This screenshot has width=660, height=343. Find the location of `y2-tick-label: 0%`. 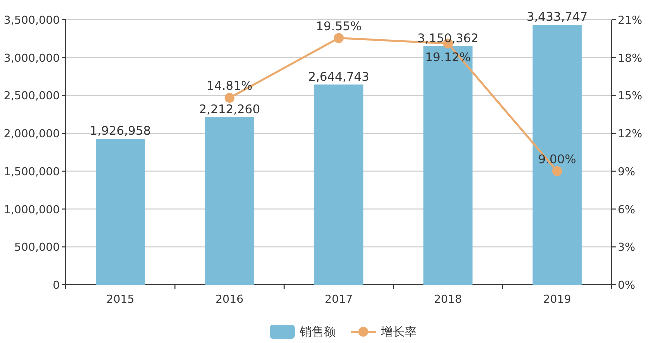

y2-tick-label: 0% is located at coordinates (627, 285).